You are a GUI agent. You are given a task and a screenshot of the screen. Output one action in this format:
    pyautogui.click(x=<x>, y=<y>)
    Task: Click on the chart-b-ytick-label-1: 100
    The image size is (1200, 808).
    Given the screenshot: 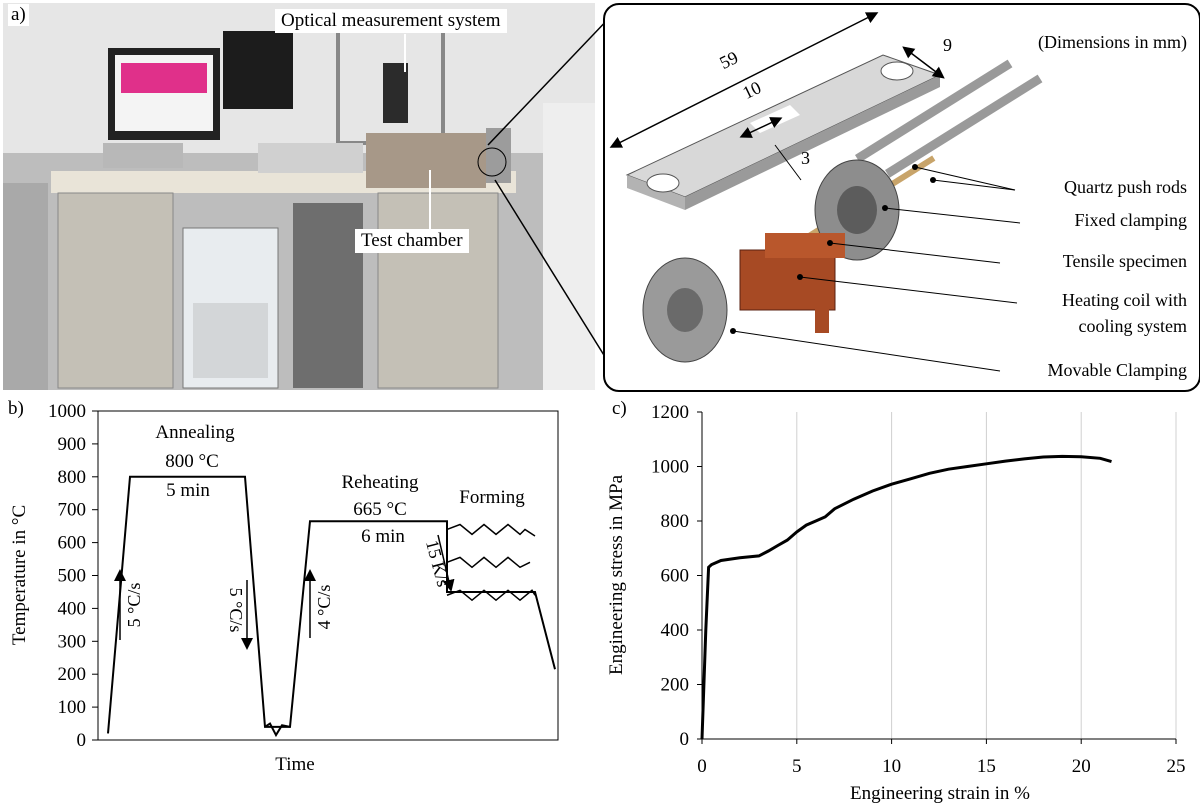 What is the action you would take?
    pyautogui.click(x=72, y=707)
    